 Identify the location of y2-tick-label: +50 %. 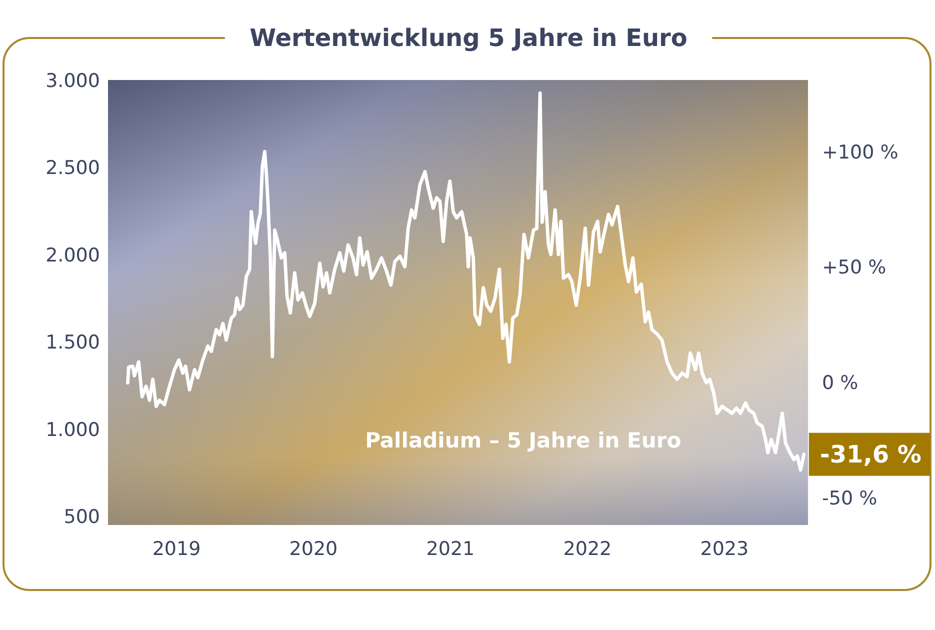
(854, 267).